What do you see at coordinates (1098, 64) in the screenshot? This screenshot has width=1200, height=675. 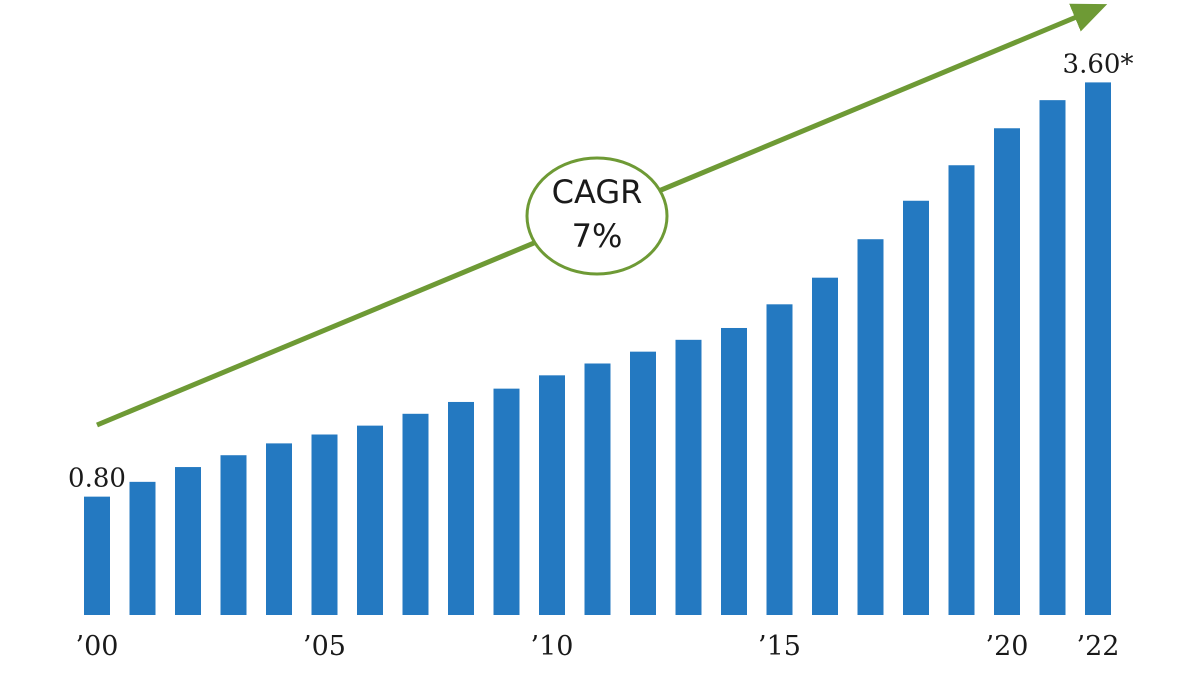 I see `data-label-2022: 3.60*` at bounding box center [1098, 64].